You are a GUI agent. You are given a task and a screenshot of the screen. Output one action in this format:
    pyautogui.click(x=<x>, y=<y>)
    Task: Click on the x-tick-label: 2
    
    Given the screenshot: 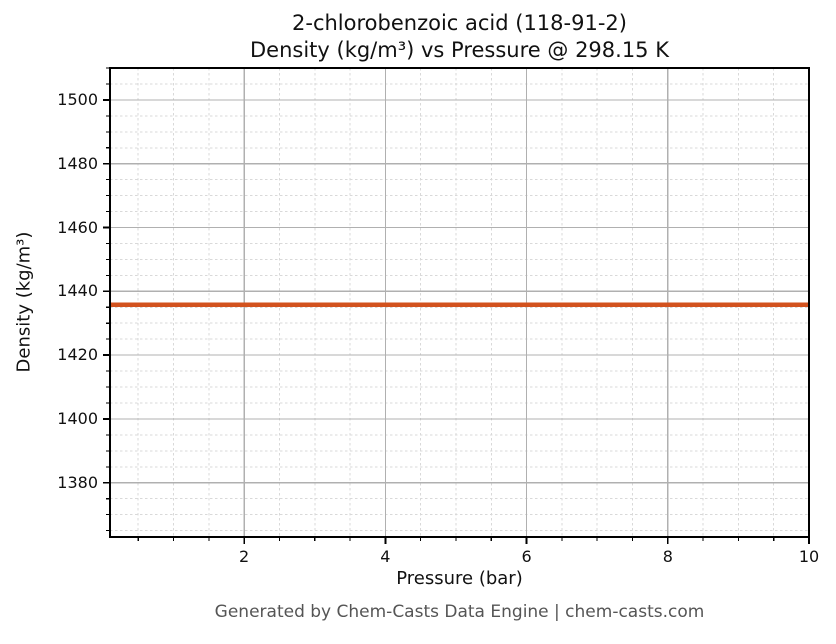 What is the action you would take?
    pyautogui.click(x=244, y=556)
    